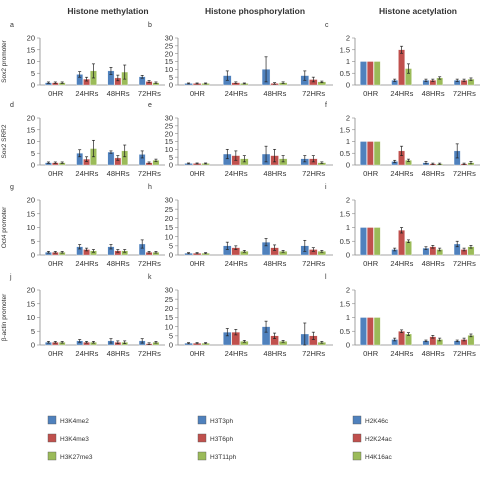 This screenshot has width=500, height=492. Describe the element at coordinates (402, 226) in the screenshot. I see `chart-panel-i: i 0 0.5 1 1.5 2 0HR 24HRs 48HRs 72HRs` at that location.